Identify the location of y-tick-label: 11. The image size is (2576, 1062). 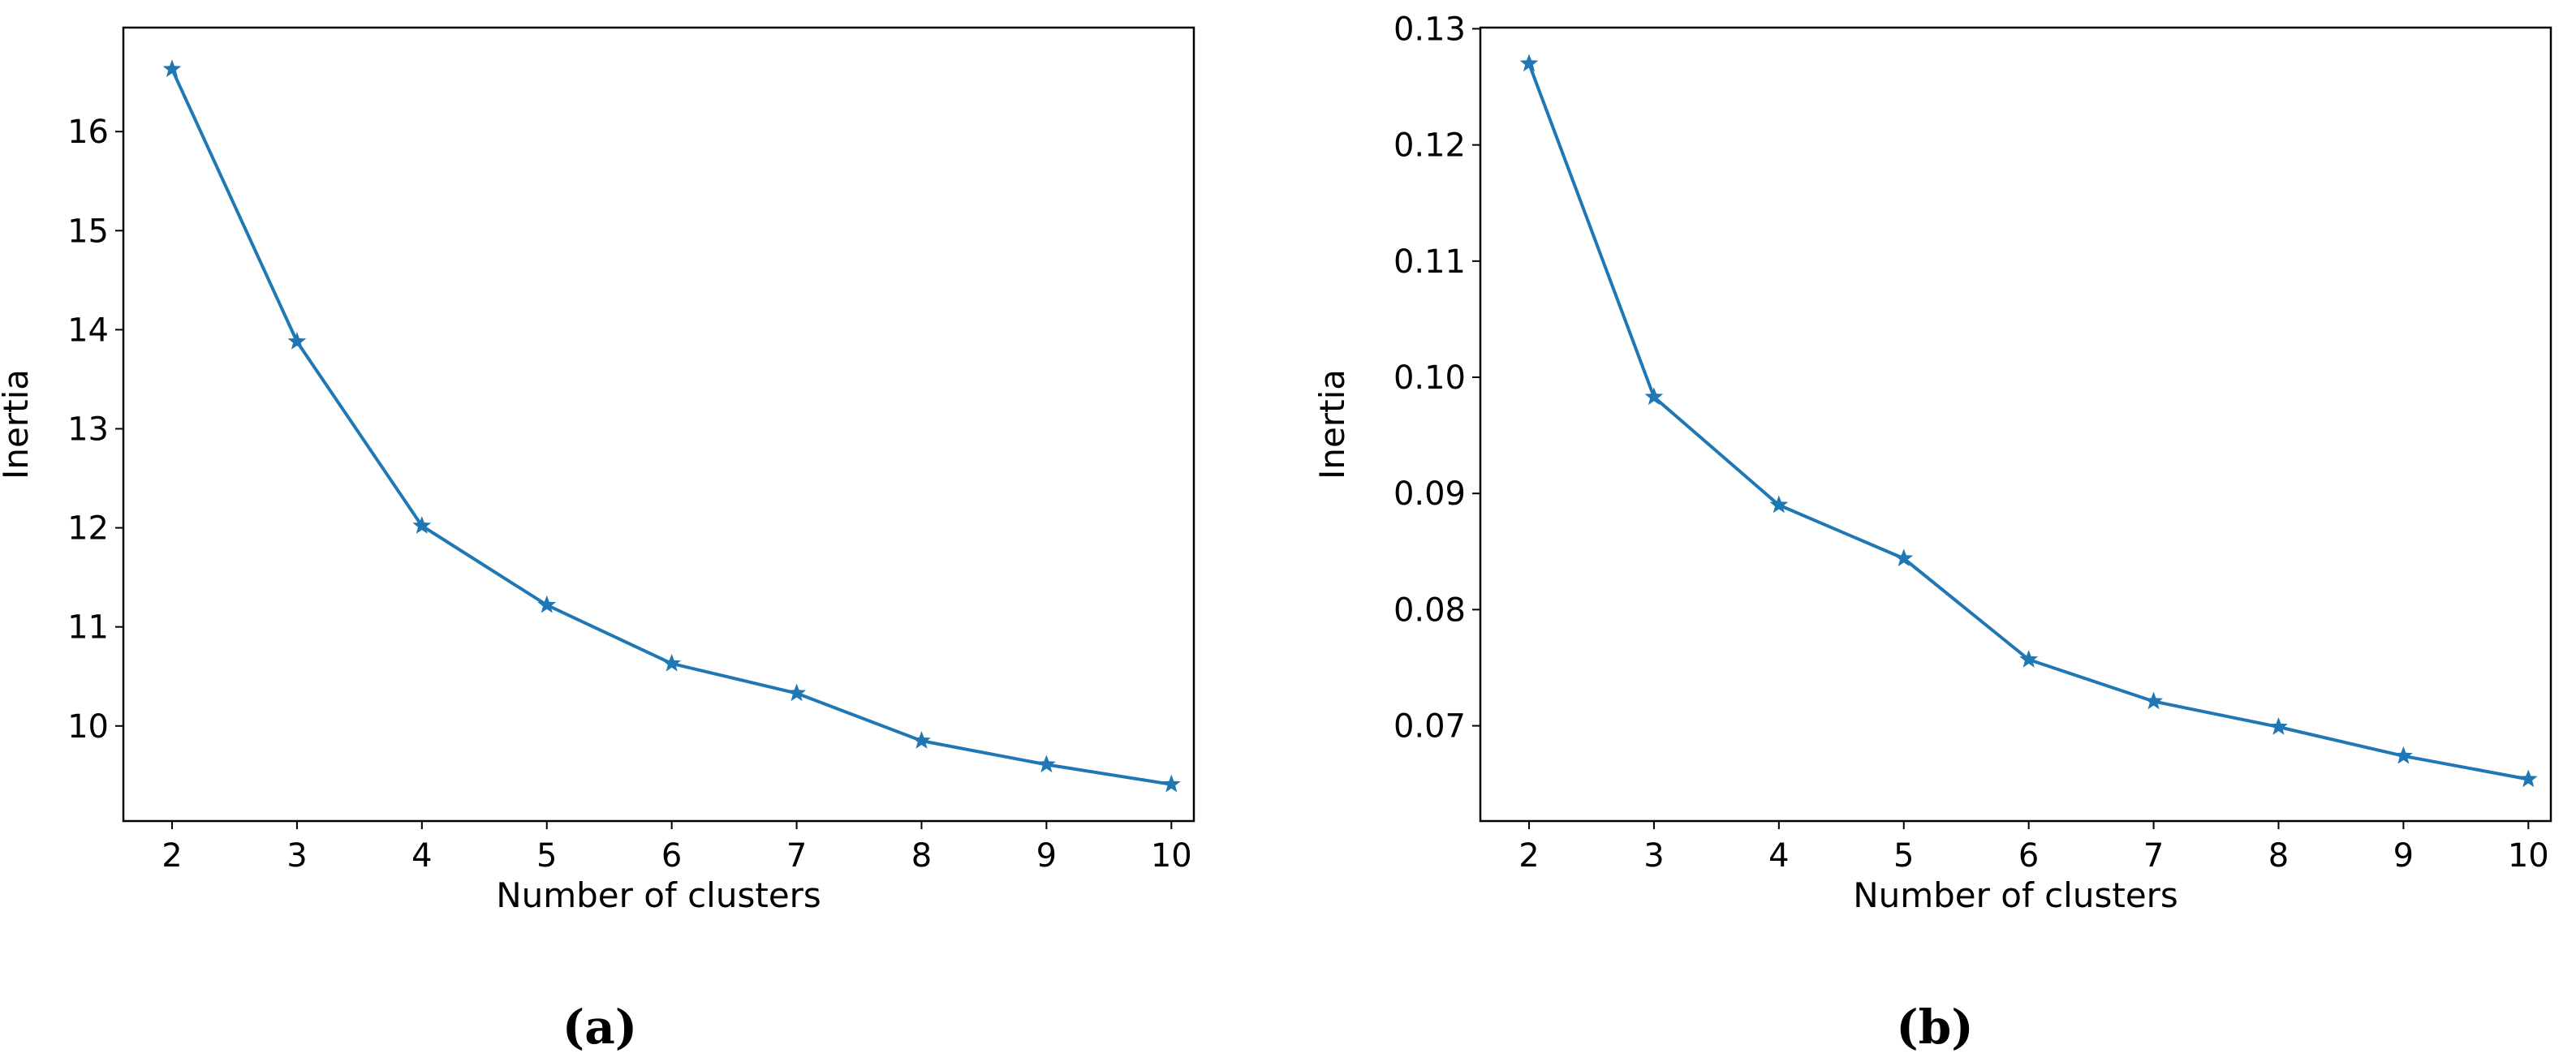
(88, 628).